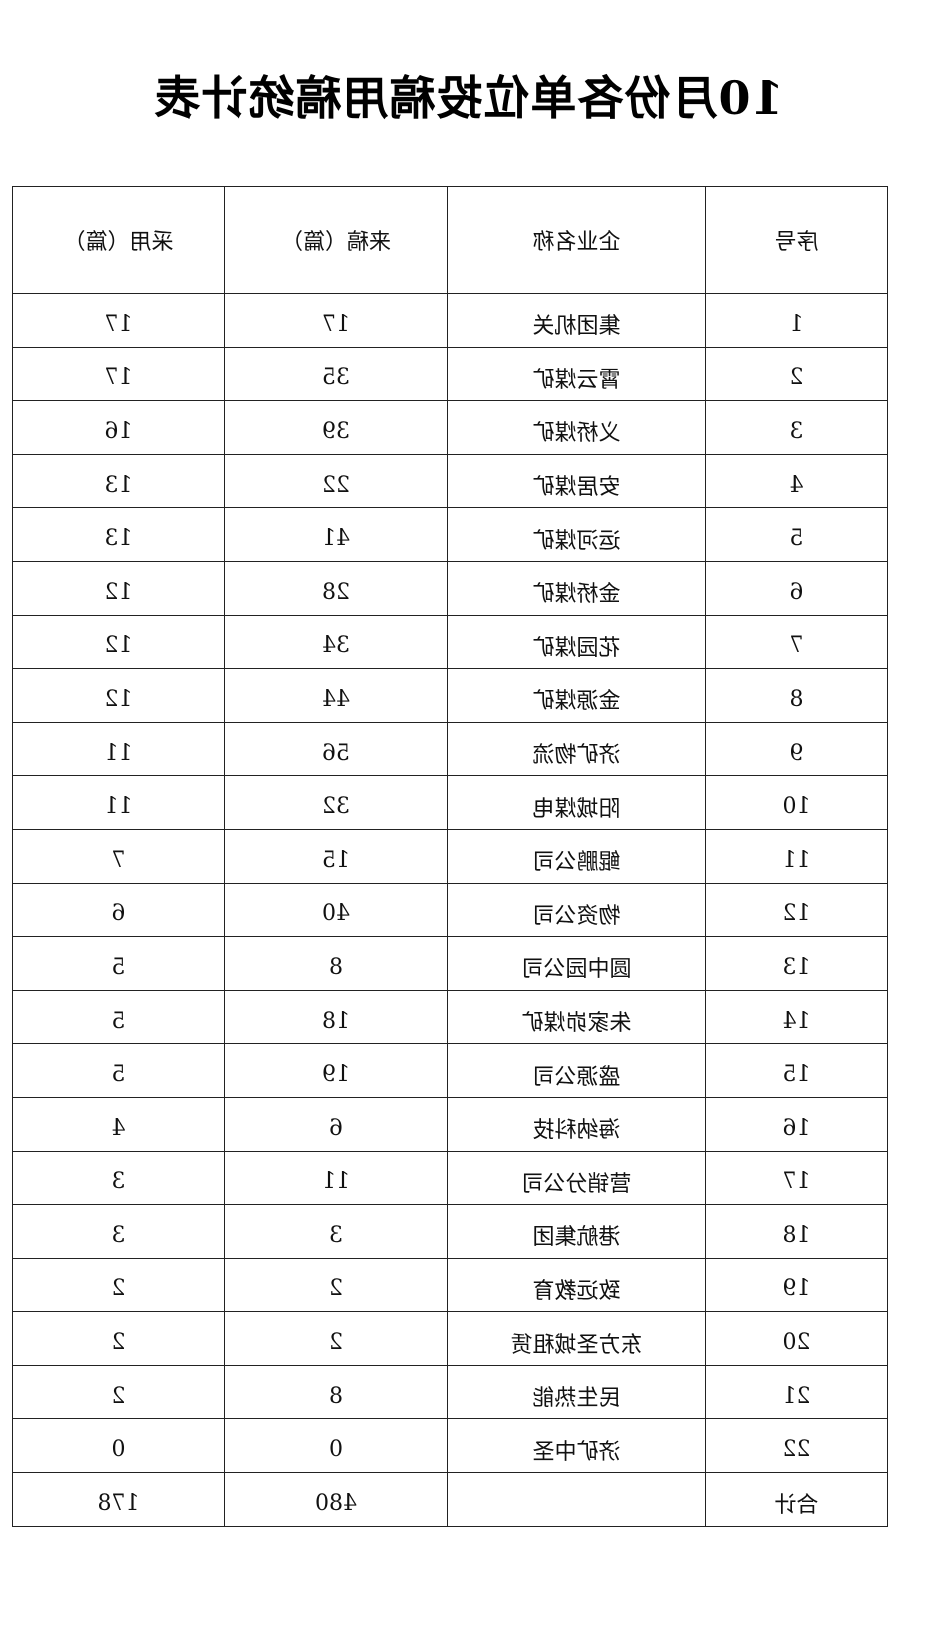 This screenshot has height=1641, width=937. What do you see at coordinates (796, 856) in the screenshot?
I see `cell-index: 11` at bounding box center [796, 856].